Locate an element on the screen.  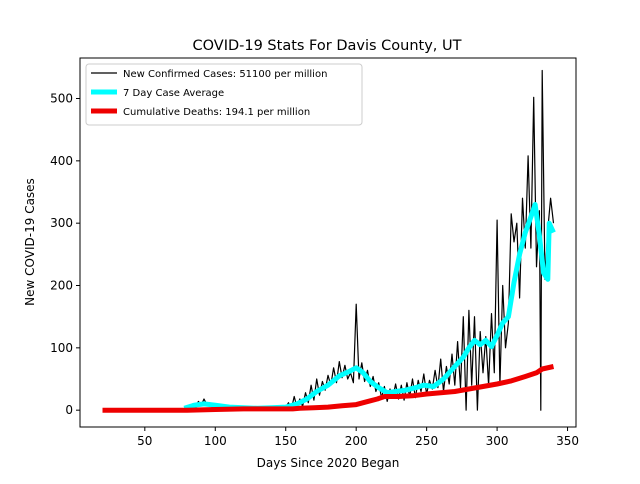
x-tick-label-2: 150 is located at coordinates (285, 441).